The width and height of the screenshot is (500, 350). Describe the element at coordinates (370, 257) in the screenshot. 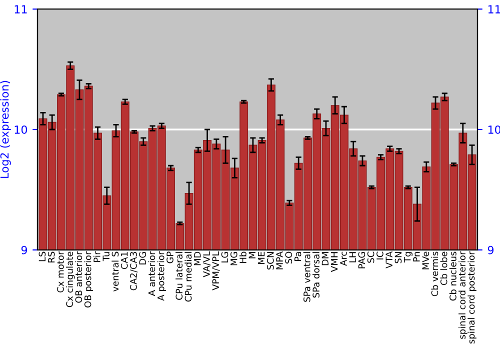

I see `x-tick-label: SC` at that location.